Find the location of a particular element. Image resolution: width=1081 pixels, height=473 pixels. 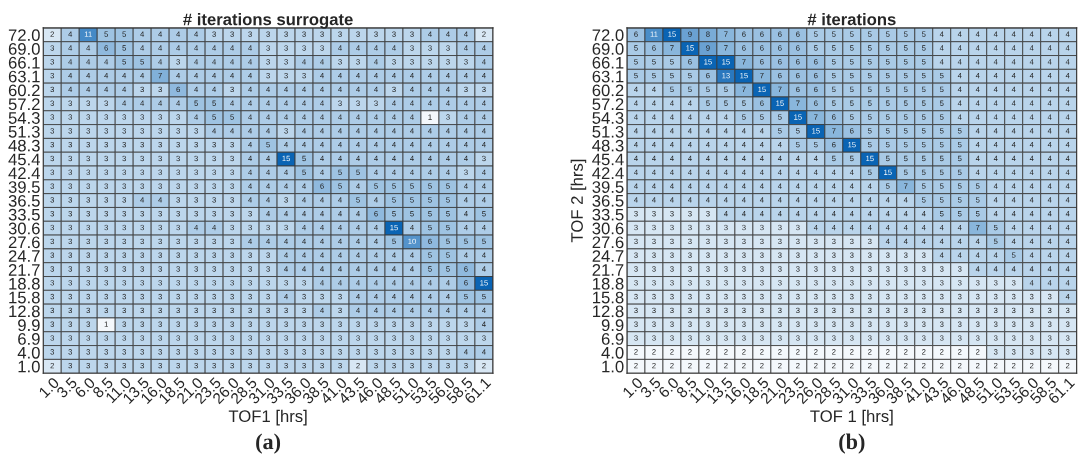

x-axis-title: TOF 1 [hrs] is located at coordinates (851, 417).